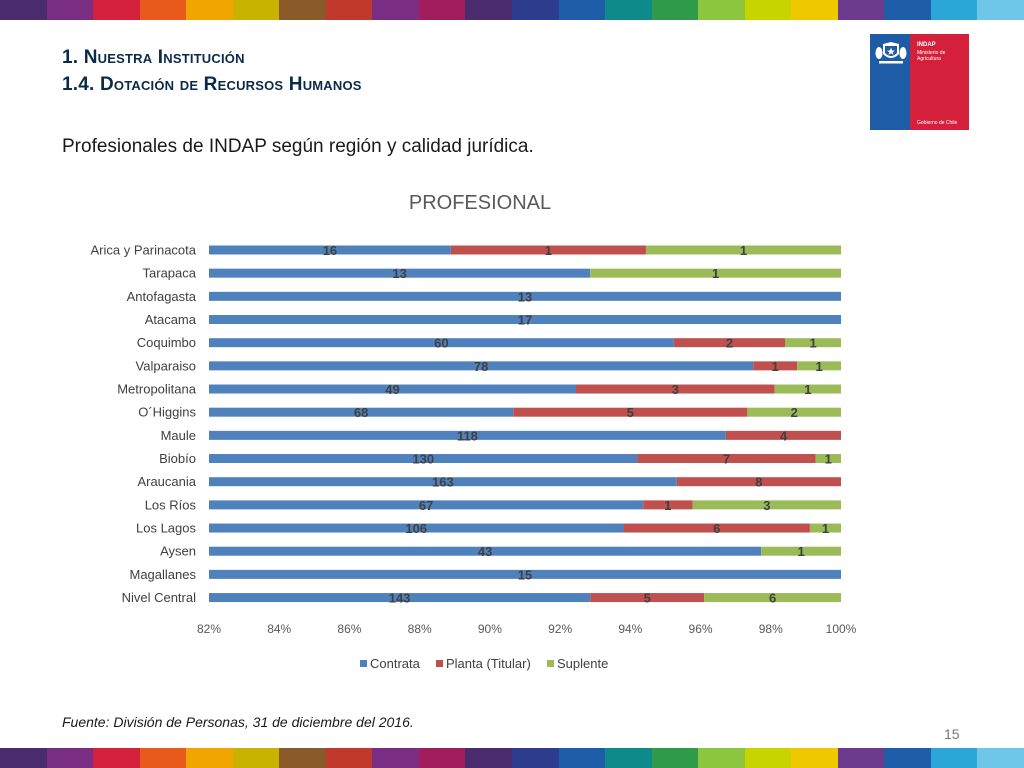 The height and width of the screenshot is (768, 1024). Describe the element at coordinates (395, 663) in the screenshot. I see `legend-label: Contrata` at that location.